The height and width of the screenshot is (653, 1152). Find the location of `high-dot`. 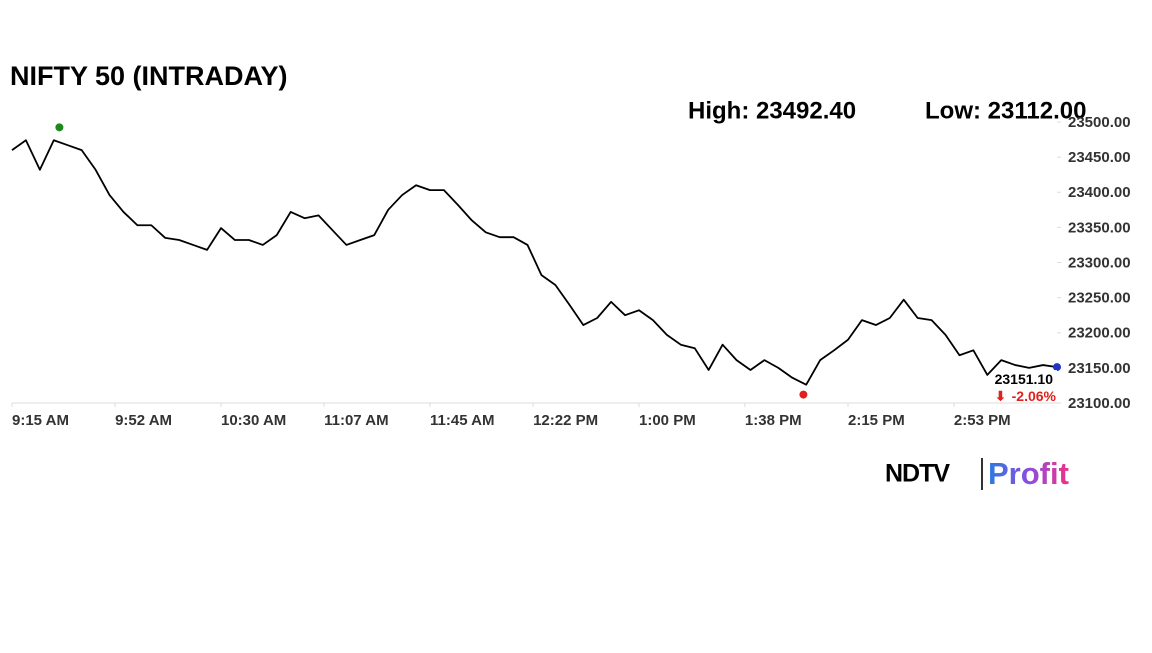

high-dot is located at coordinates (59, 127).